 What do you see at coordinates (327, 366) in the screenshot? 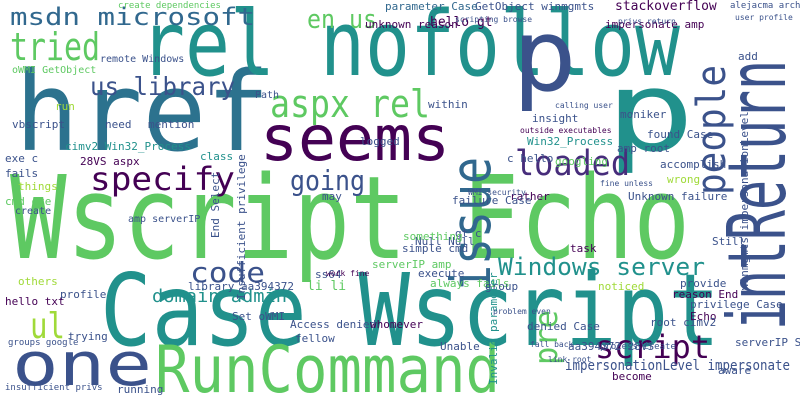
I see `word: RunCommand` at bounding box center [327, 366].